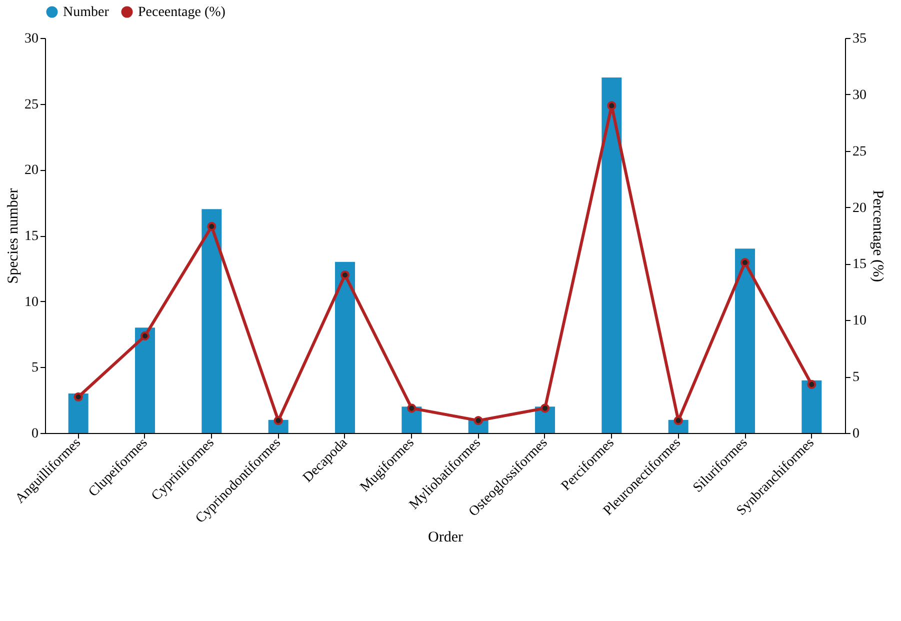  I want to click on x-axis-title: Order, so click(445, 538).